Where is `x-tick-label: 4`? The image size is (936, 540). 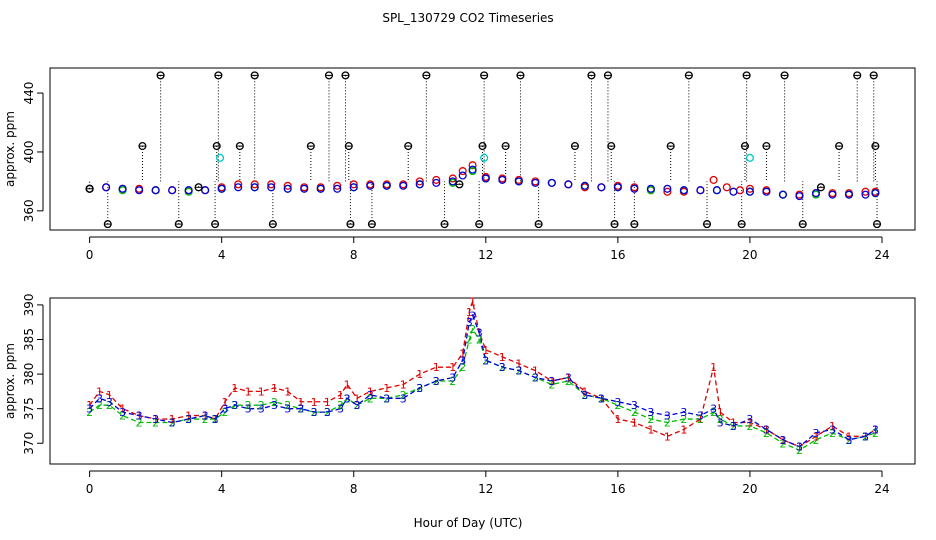
x-tick-label: 4 is located at coordinates (222, 489).